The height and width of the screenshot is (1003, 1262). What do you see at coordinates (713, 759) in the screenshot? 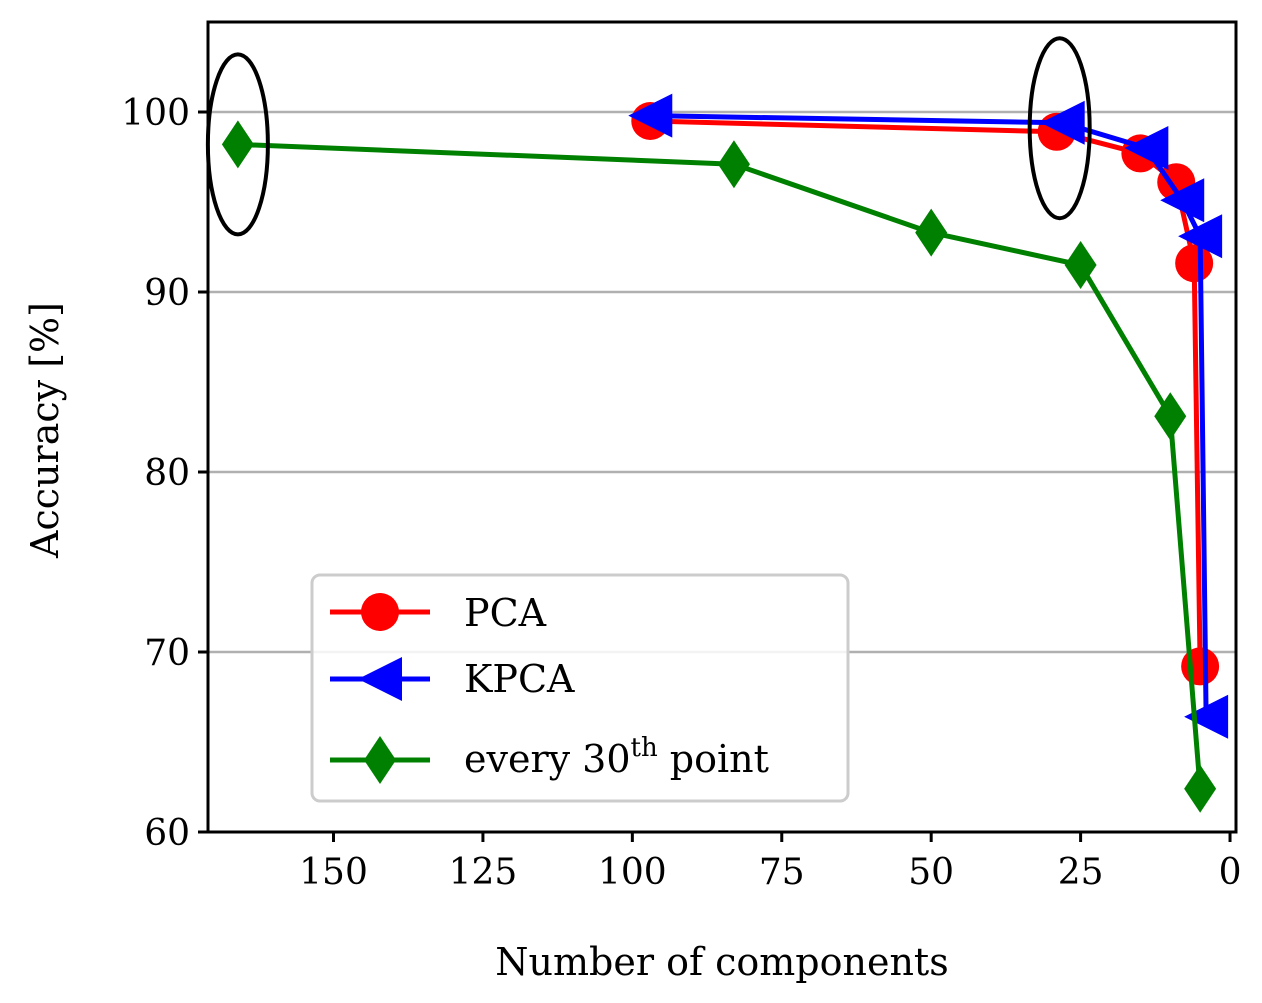
I see `legend-every-suffix: point` at bounding box center [713, 759].